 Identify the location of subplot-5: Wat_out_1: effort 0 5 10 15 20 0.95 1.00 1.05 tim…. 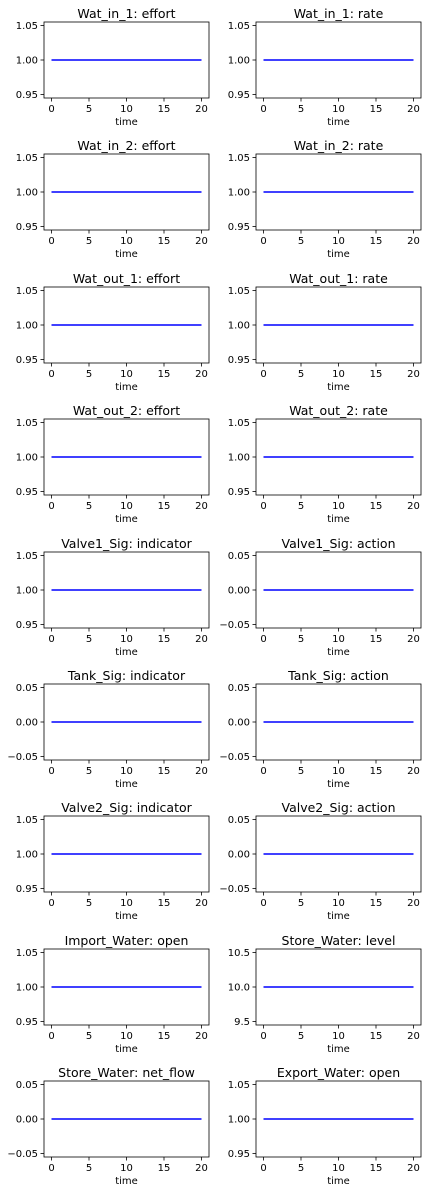
(113, 332).